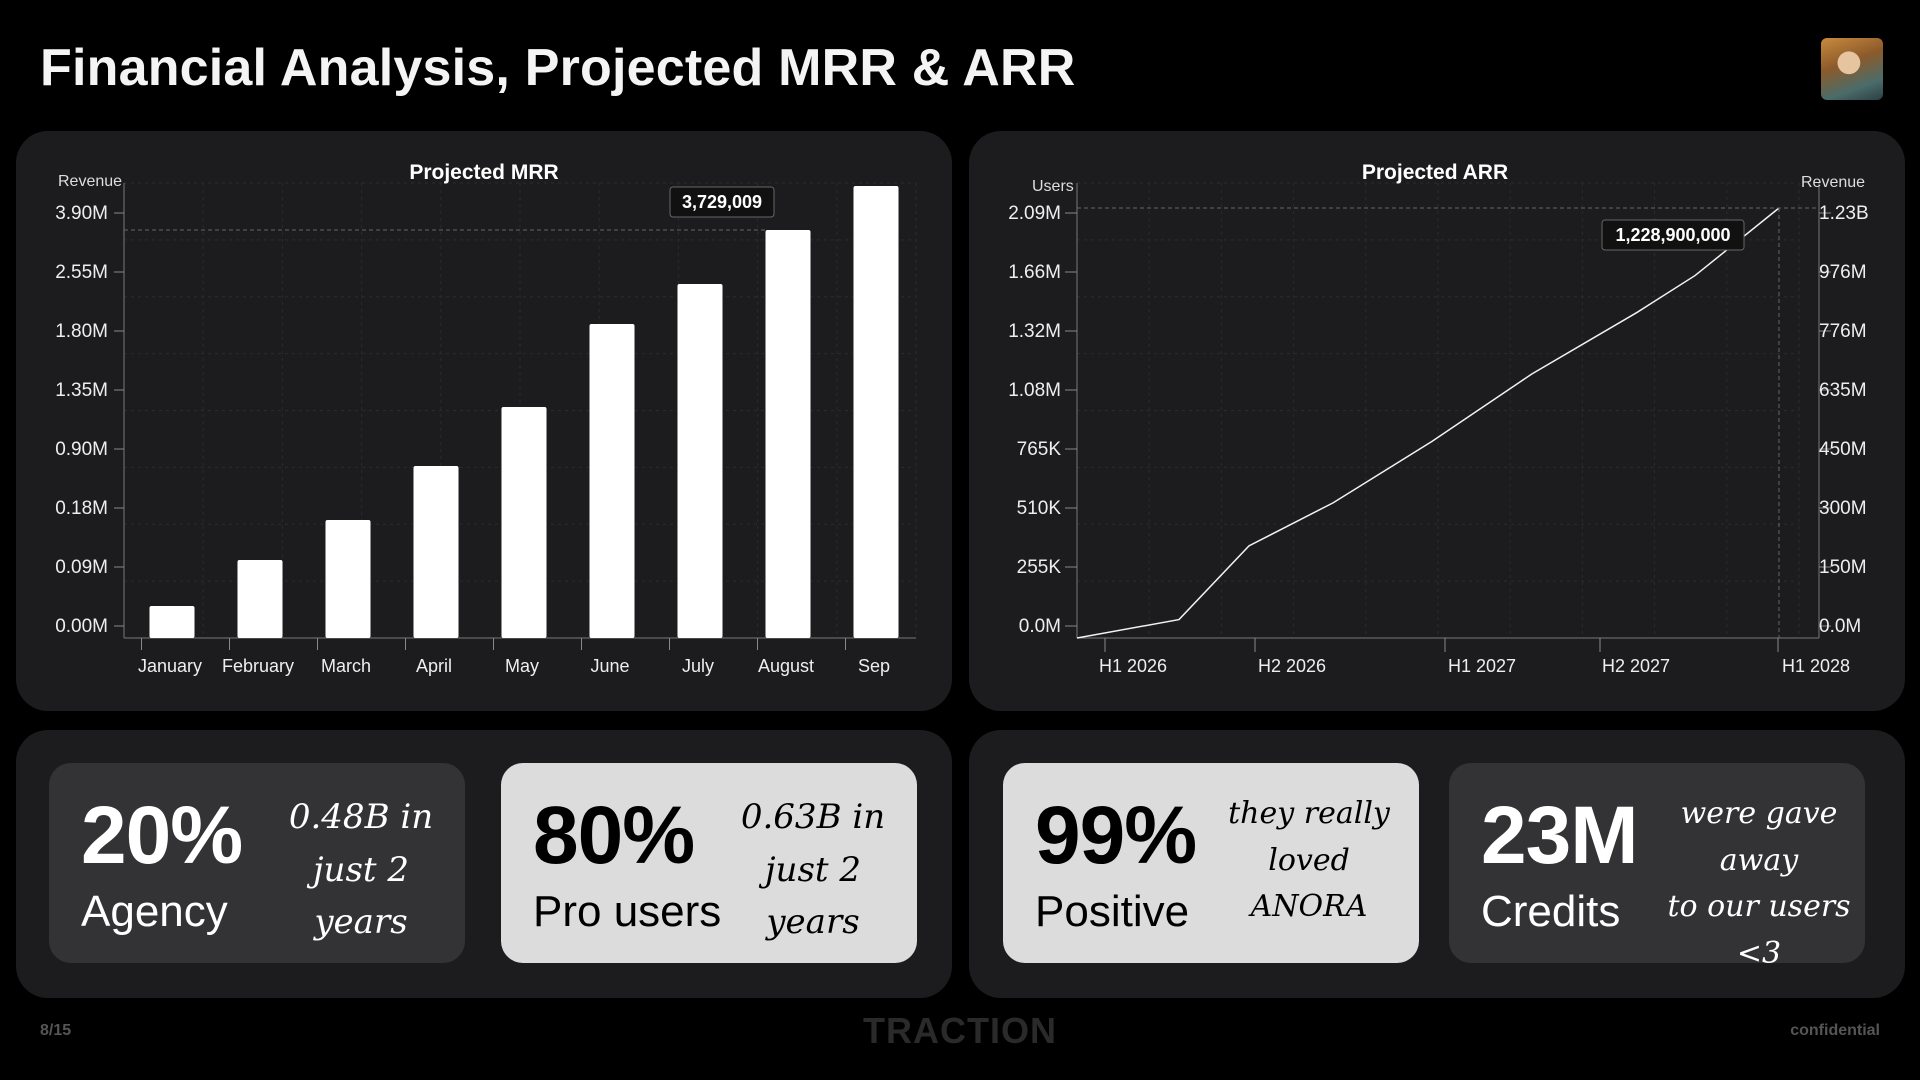 This screenshot has height=1080, width=1920. What do you see at coordinates (81, 508) in the screenshot?
I see `y-tick-label: 0.18M` at bounding box center [81, 508].